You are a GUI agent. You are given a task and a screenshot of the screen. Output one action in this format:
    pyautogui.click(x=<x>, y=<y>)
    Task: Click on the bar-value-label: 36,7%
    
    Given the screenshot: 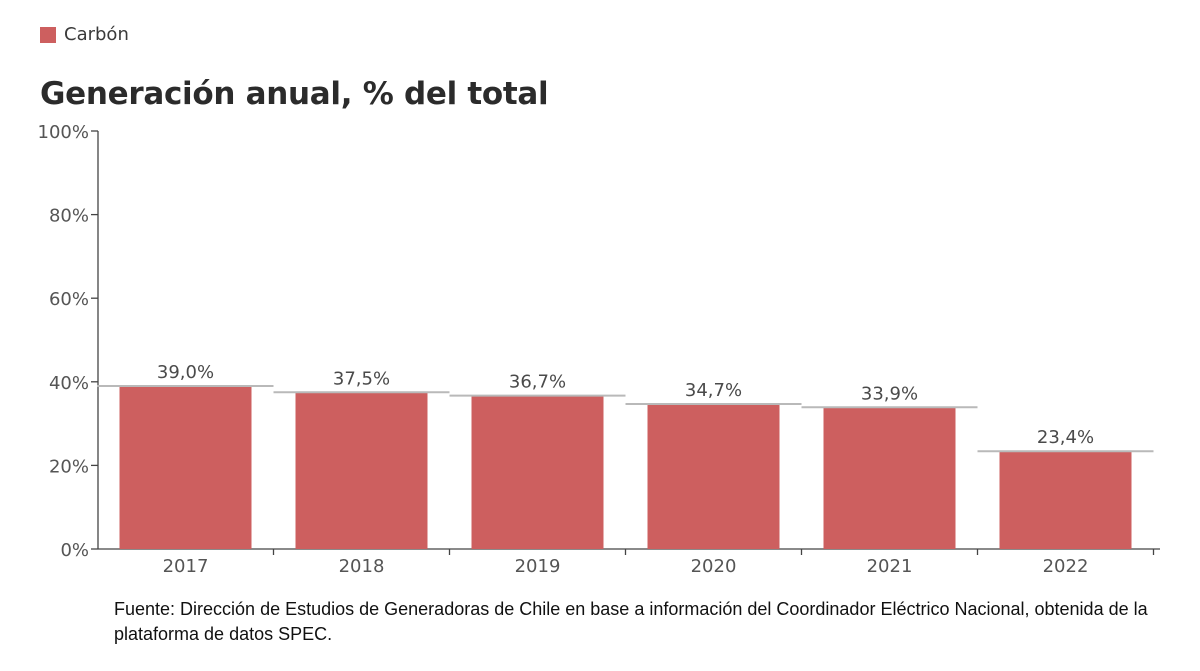 What is the action you would take?
    pyautogui.click(x=537, y=382)
    